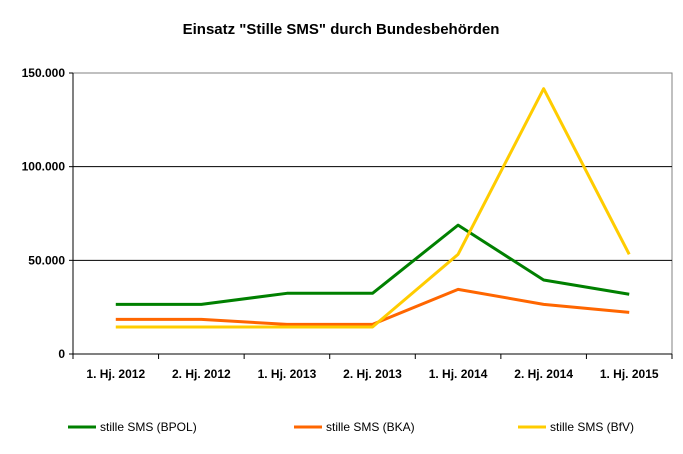 The height and width of the screenshot is (454, 683). What do you see at coordinates (372, 374) in the screenshot?
I see `x-tick-label: 2. Hj. 2013` at bounding box center [372, 374].